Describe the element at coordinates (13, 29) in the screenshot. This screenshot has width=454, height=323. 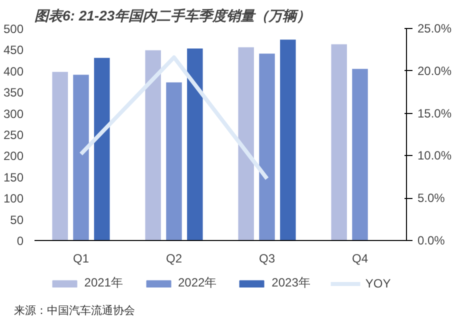
I see `y-tick-label: 500` at that location.